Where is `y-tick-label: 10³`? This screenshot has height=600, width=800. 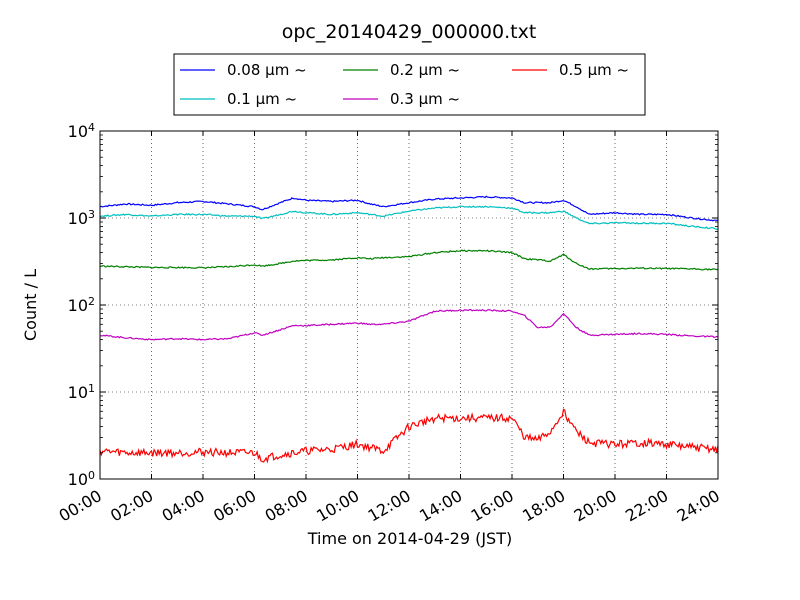 y-tick-label: 10³ is located at coordinates (81, 218).